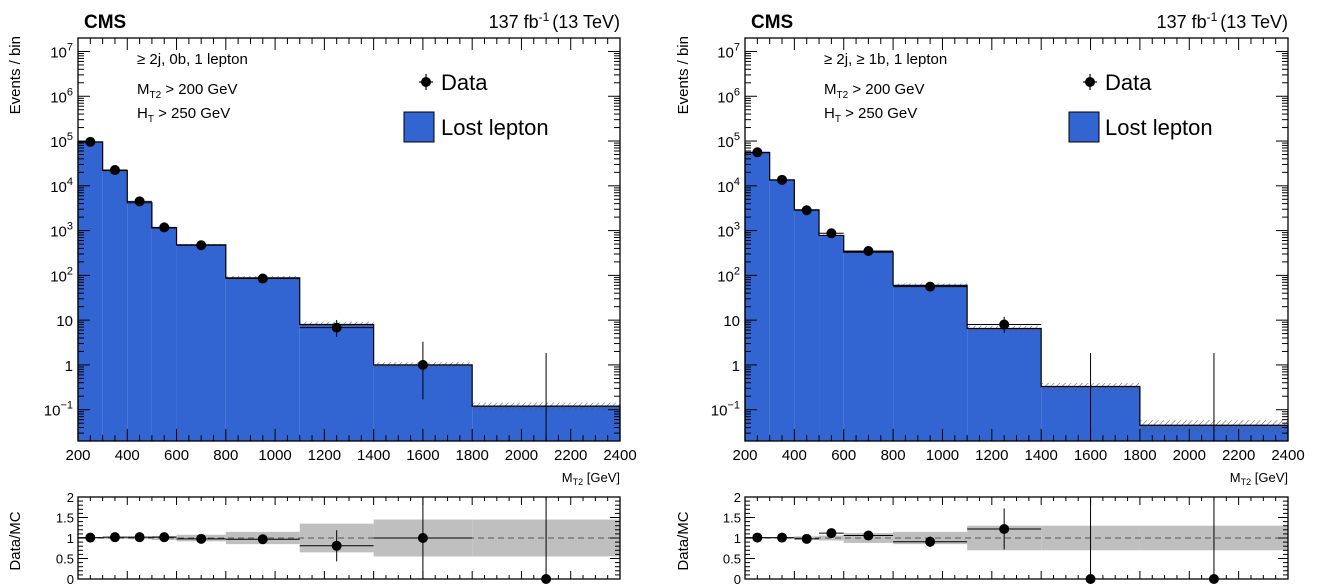 The image size is (1318, 586). I want to click on x-axis-label-rest: [GeV], so click(601, 477).